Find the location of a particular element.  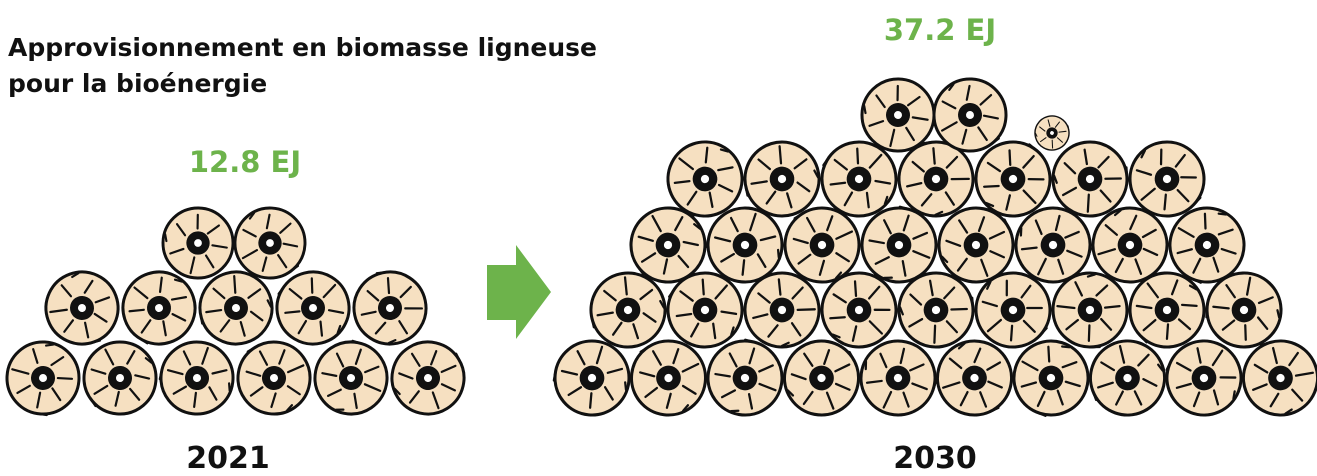

amount-label: 12.8 EJ is located at coordinates (245, 162).